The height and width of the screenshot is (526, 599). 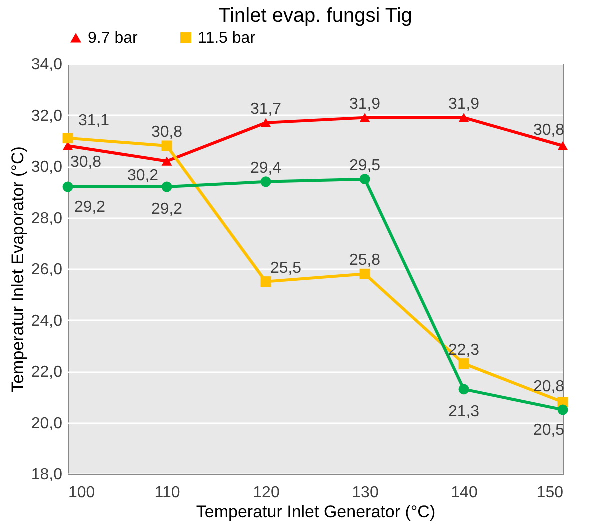 I want to click on x-tick-label: 150, so click(x=550, y=493).